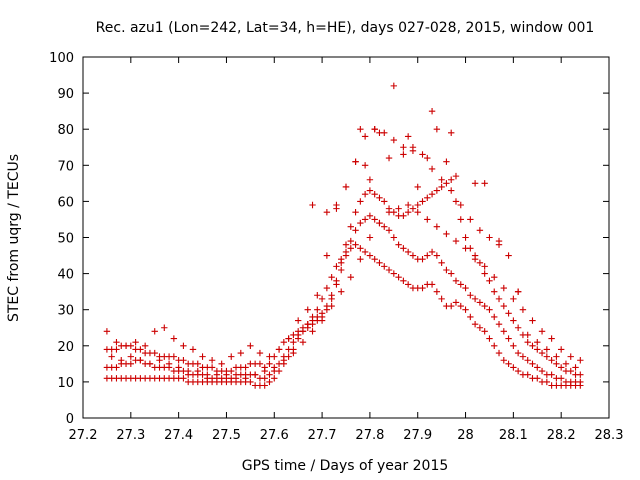 The width and height of the screenshot is (640, 480). I want to click on y-tick-label: 10, so click(65, 383).